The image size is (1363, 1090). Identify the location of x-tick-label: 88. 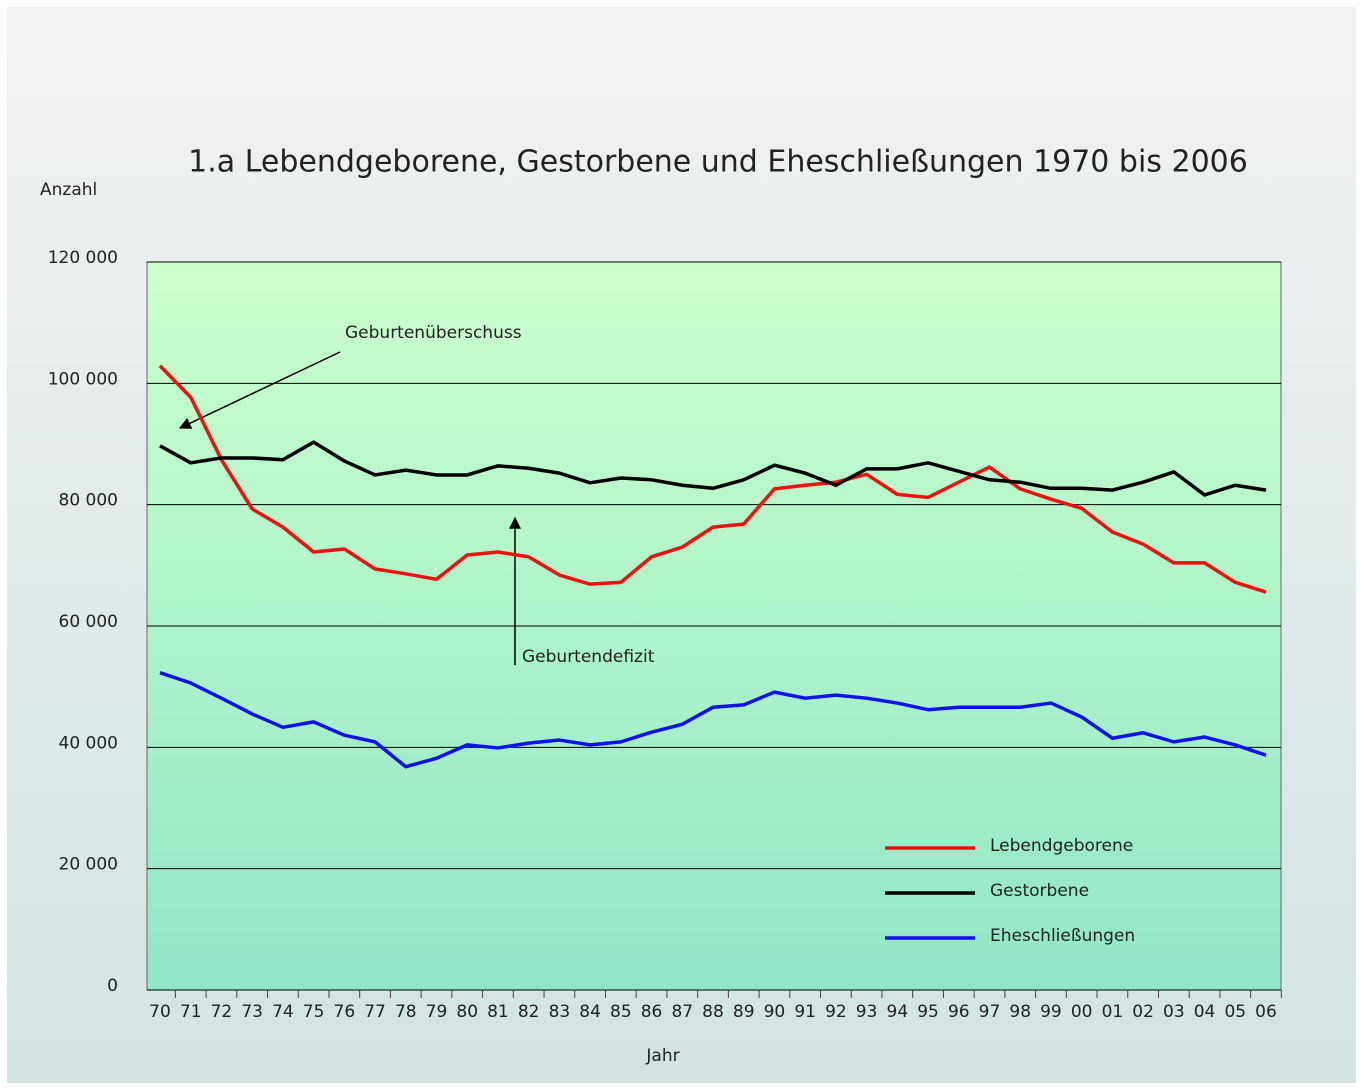
(713, 1012).